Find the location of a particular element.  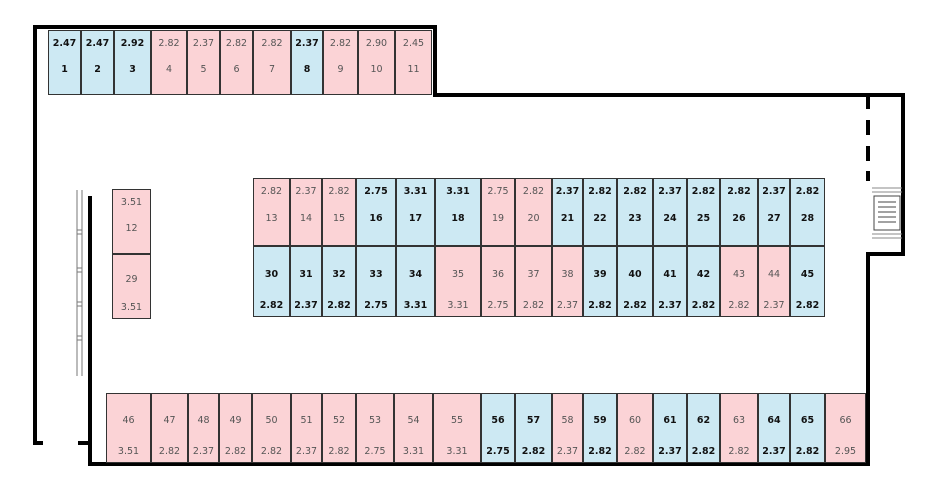

stall-number: 49 is located at coordinates (235, 420).